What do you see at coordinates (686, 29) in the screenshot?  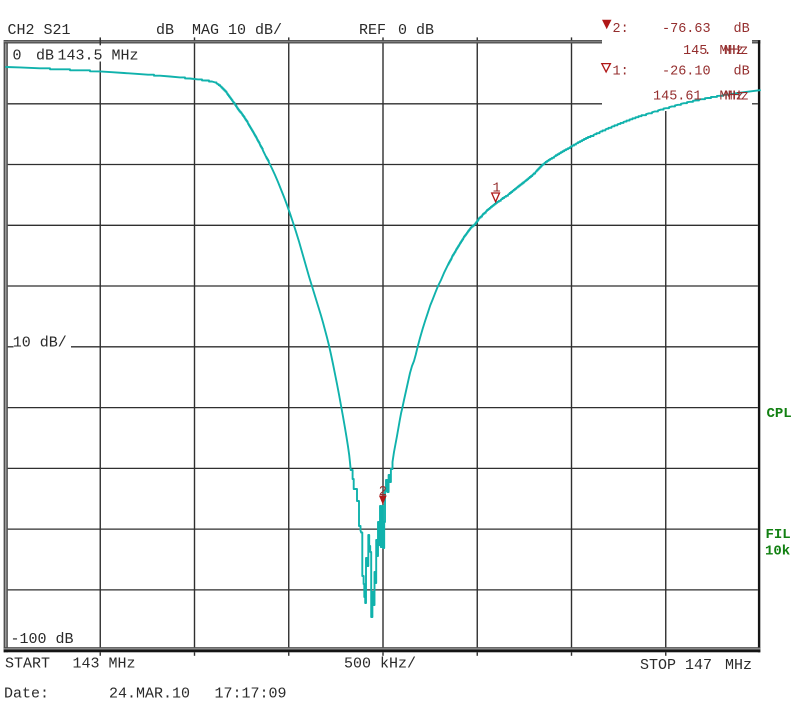 I see `svg-text: -76.63` at bounding box center [686, 29].